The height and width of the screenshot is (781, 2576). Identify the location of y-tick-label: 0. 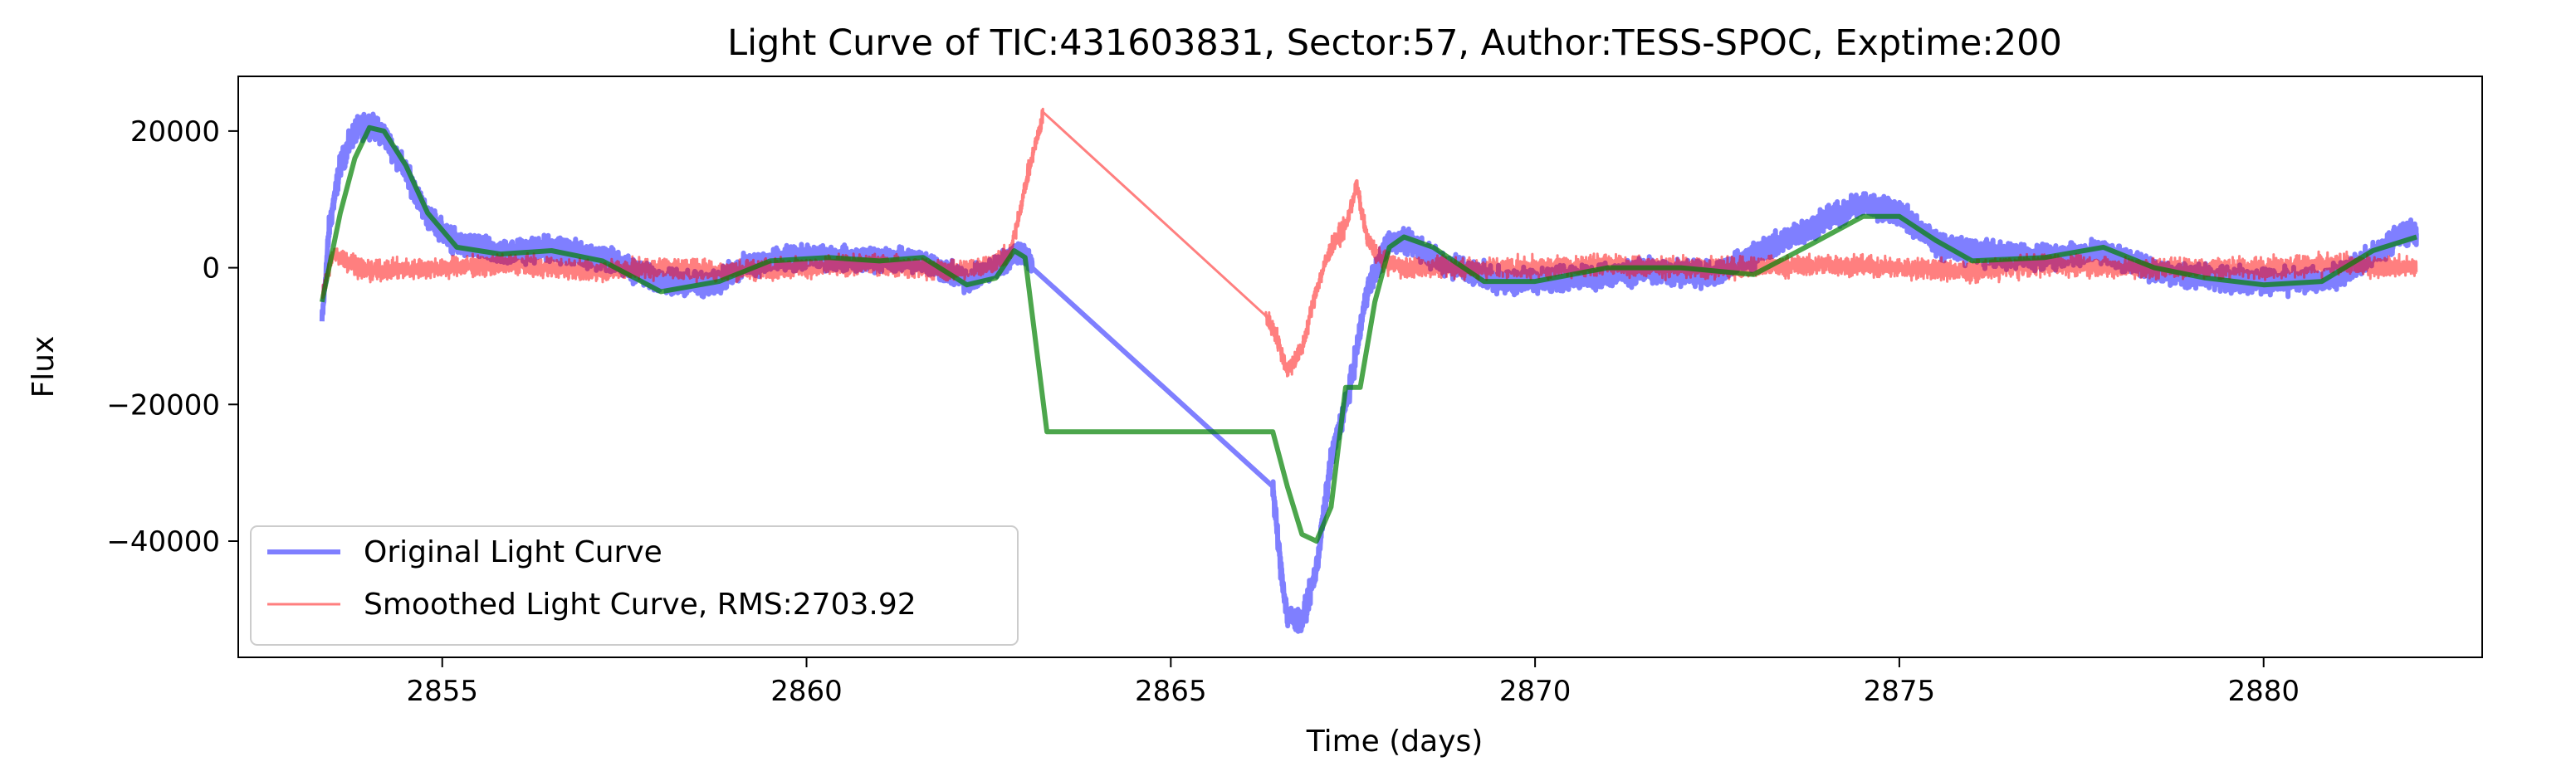
(211, 269).